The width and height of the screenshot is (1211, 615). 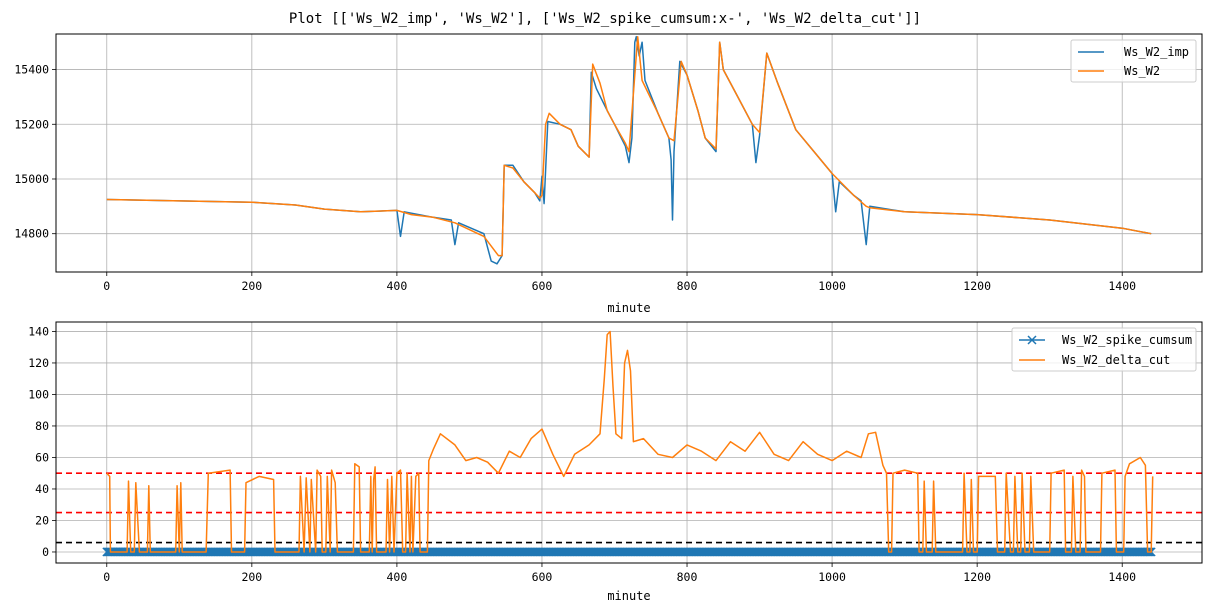 I want to click on bottom-x-axis-label: minute, so click(x=628, y=596).